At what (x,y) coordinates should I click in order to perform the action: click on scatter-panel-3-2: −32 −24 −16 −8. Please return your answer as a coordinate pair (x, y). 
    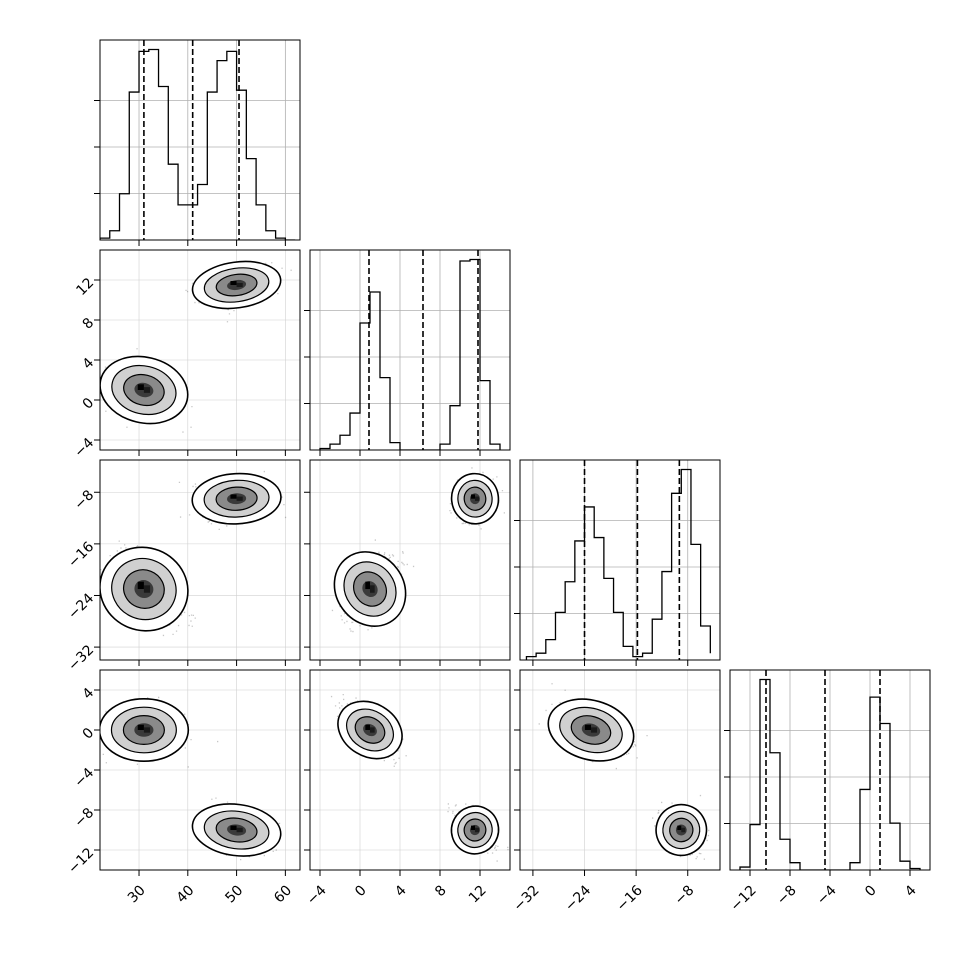
    Looking at the image, I should click on (615, 792).